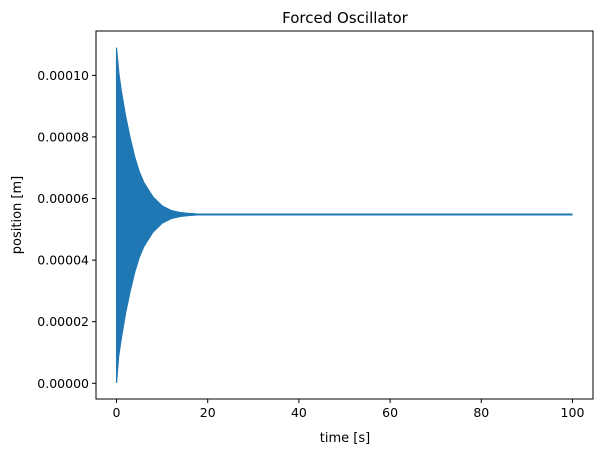 This screenshot has width=602, height=455. What do you see at coordinates (345, 438) in the screenshot?
I see `x-axis-label: time [s]` at bounding box center [345, 438].